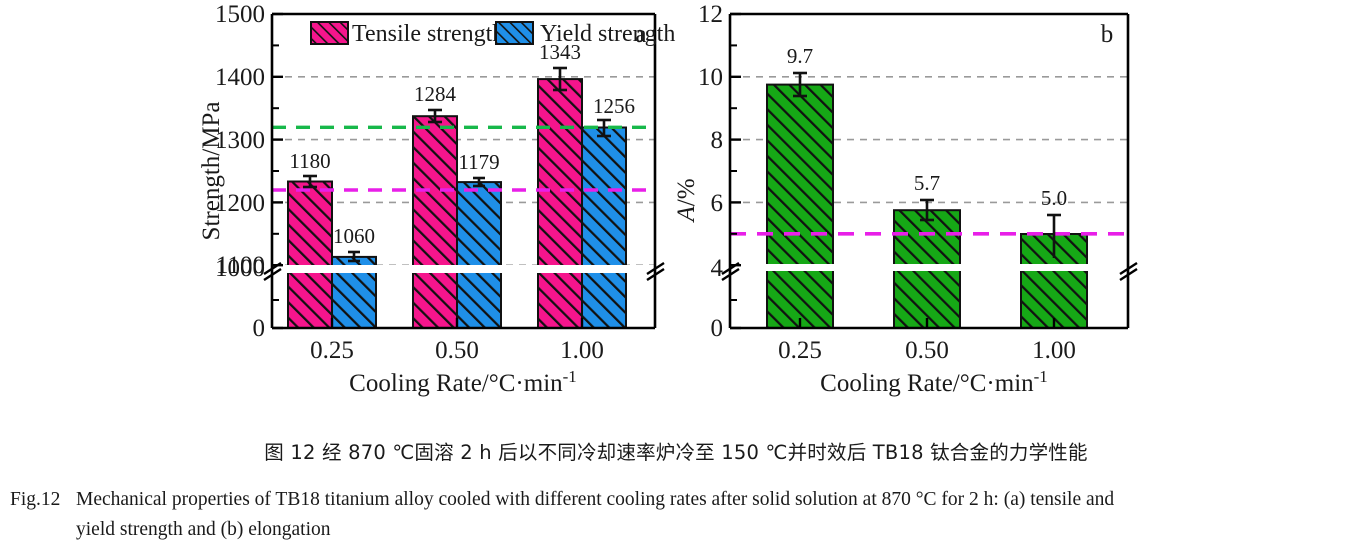 The height and width of the screenshot is (559, 1352). Describe the element at coordinates (717, 328) in the screenshot. I see `y-tick-label-0-b: 0` at that location.